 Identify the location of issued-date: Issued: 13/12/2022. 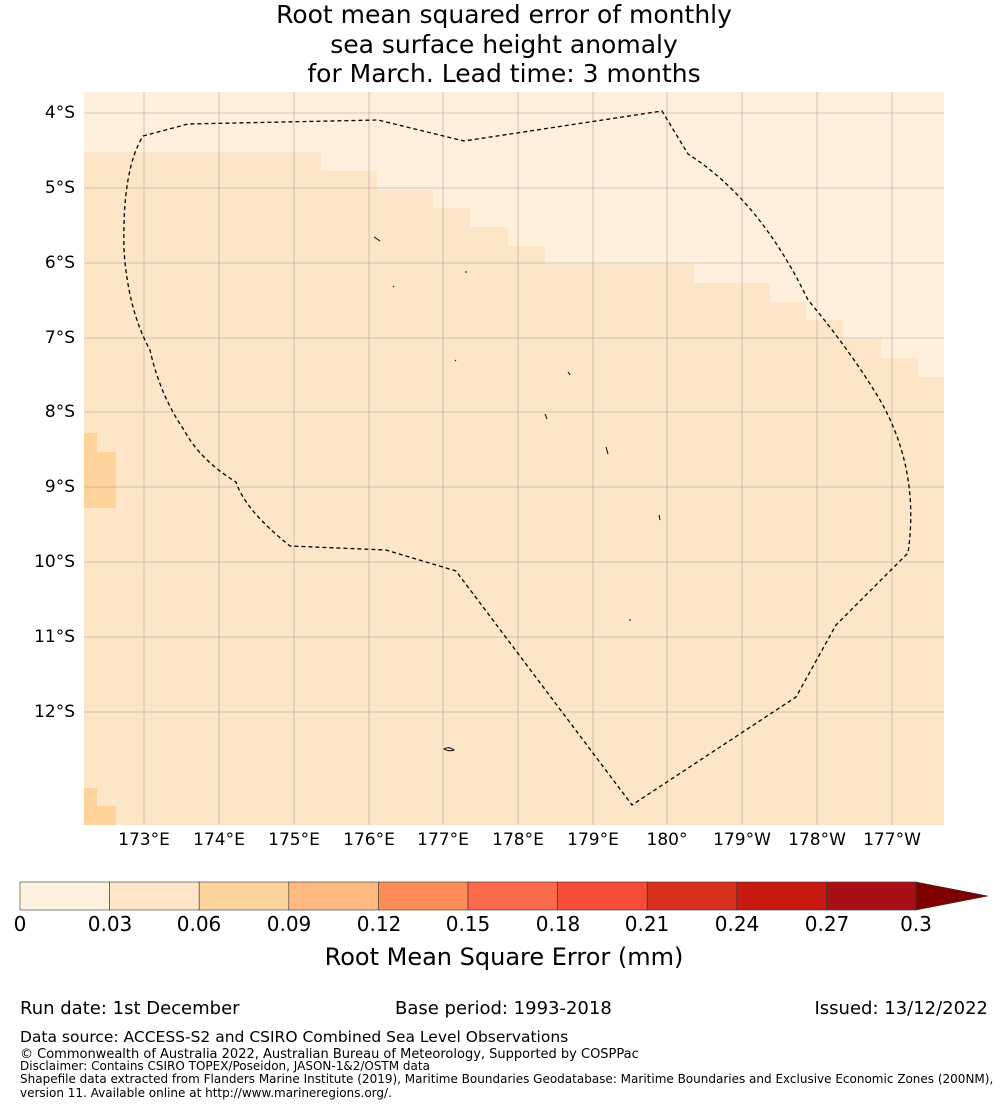
(901, 1008).